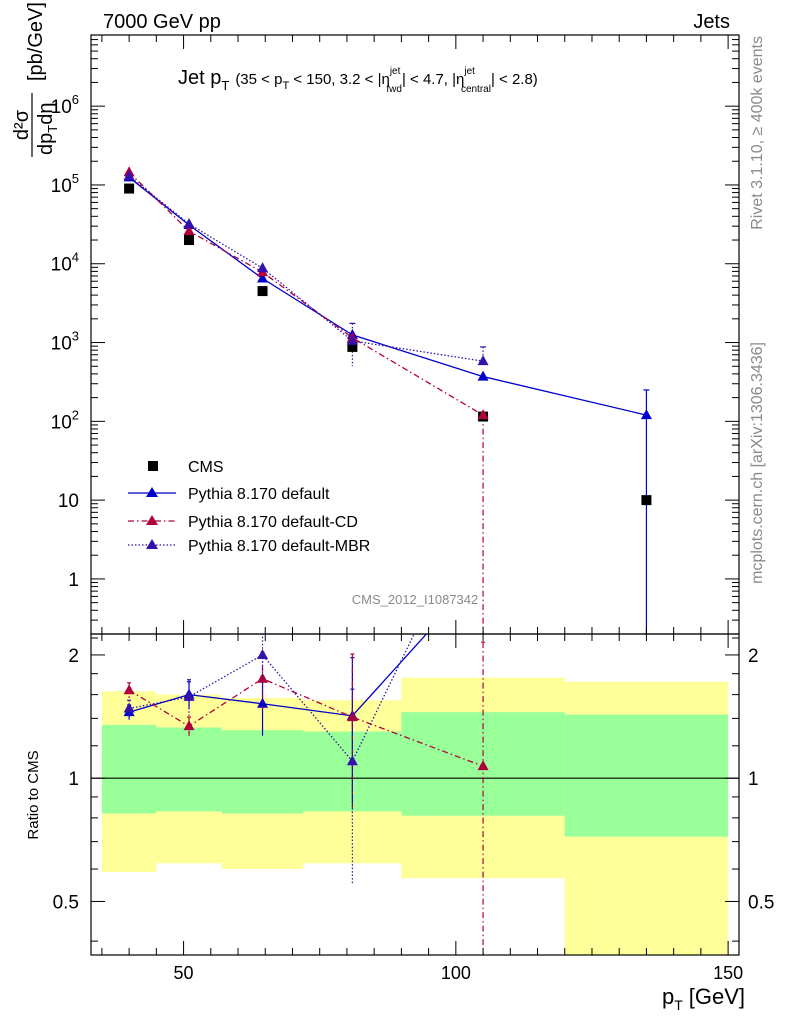  I want to click on legend-marker-cd, so click(152, 520).